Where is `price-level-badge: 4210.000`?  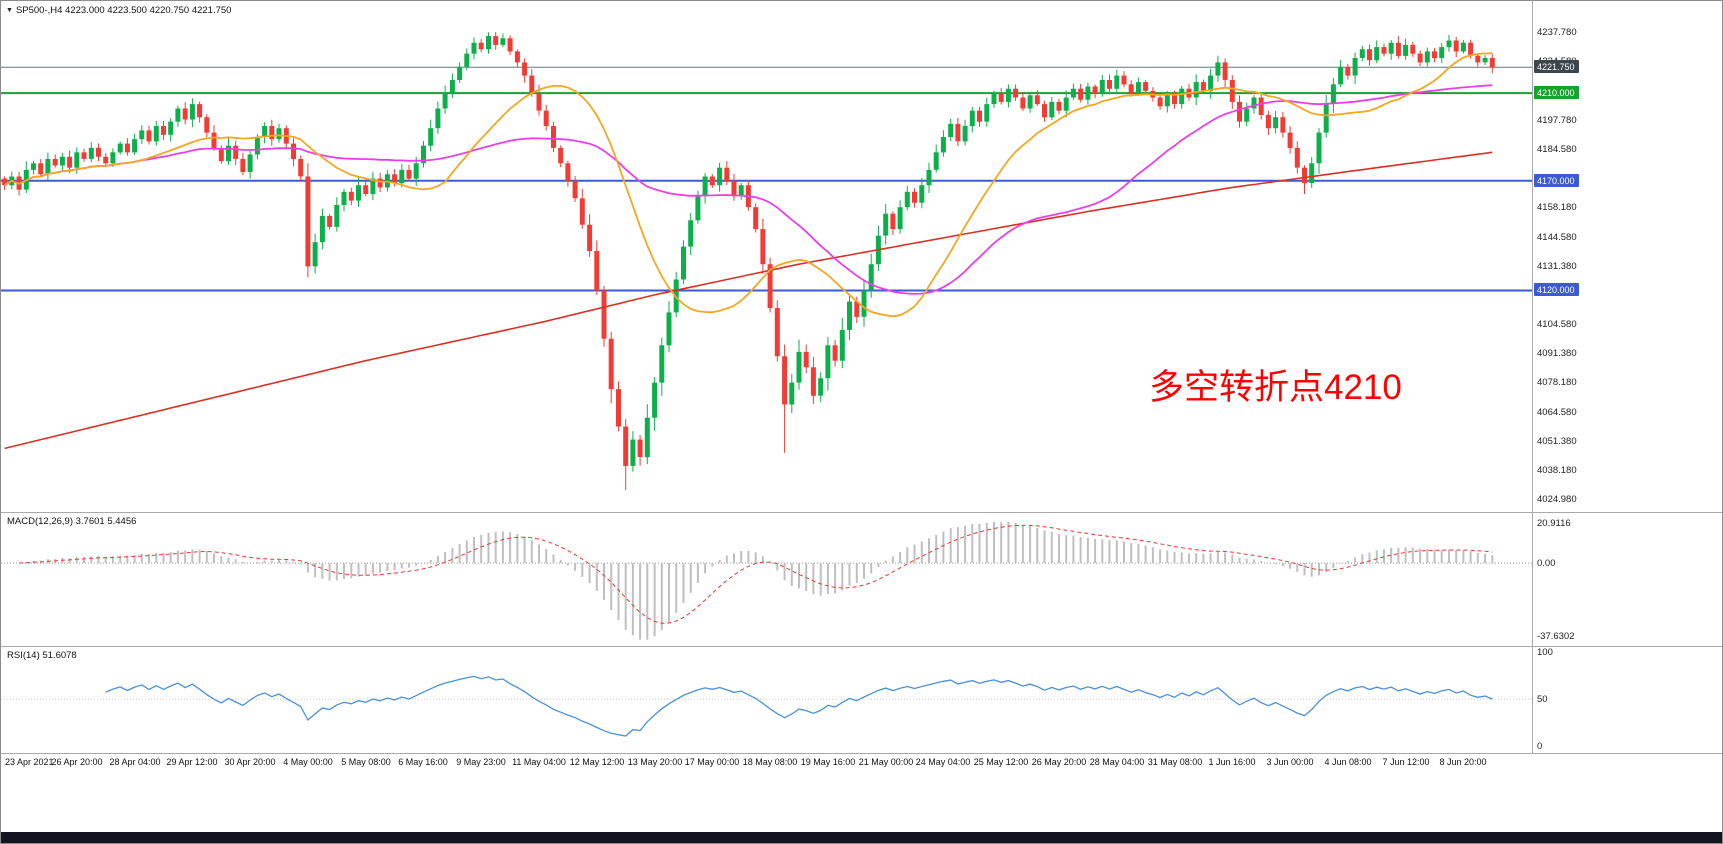
price-level-badge: 4210.000 is located at coordinates (1556, 92).